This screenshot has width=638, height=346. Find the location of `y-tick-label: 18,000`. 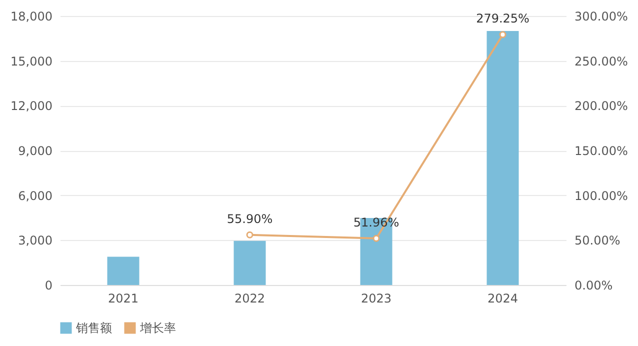

y-tick-label: 18,000 is located at coordinates (31, 17).